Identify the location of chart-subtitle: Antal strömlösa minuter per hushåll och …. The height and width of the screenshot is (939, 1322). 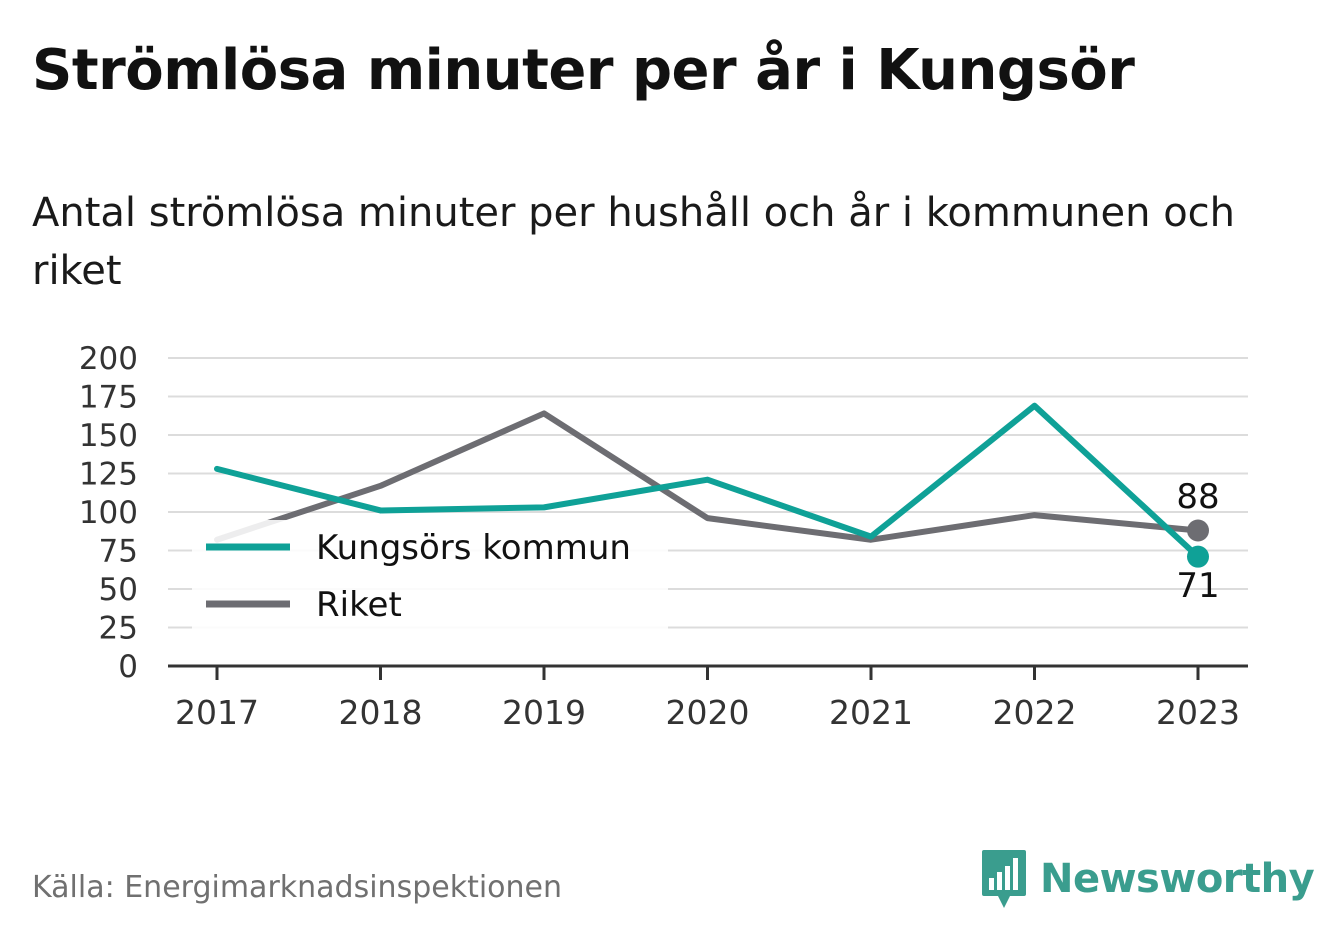
(634, 242).